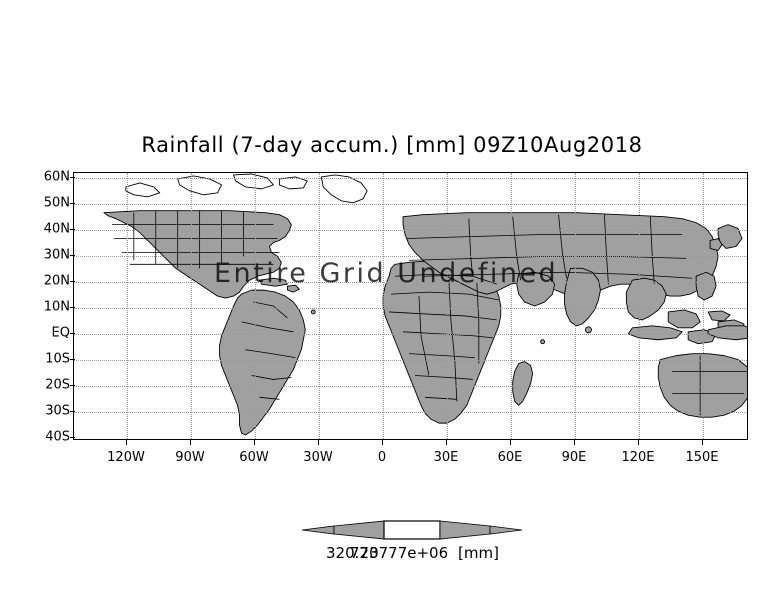  I want to click on y-axis-label-30n: 30N, so click(56, 255).